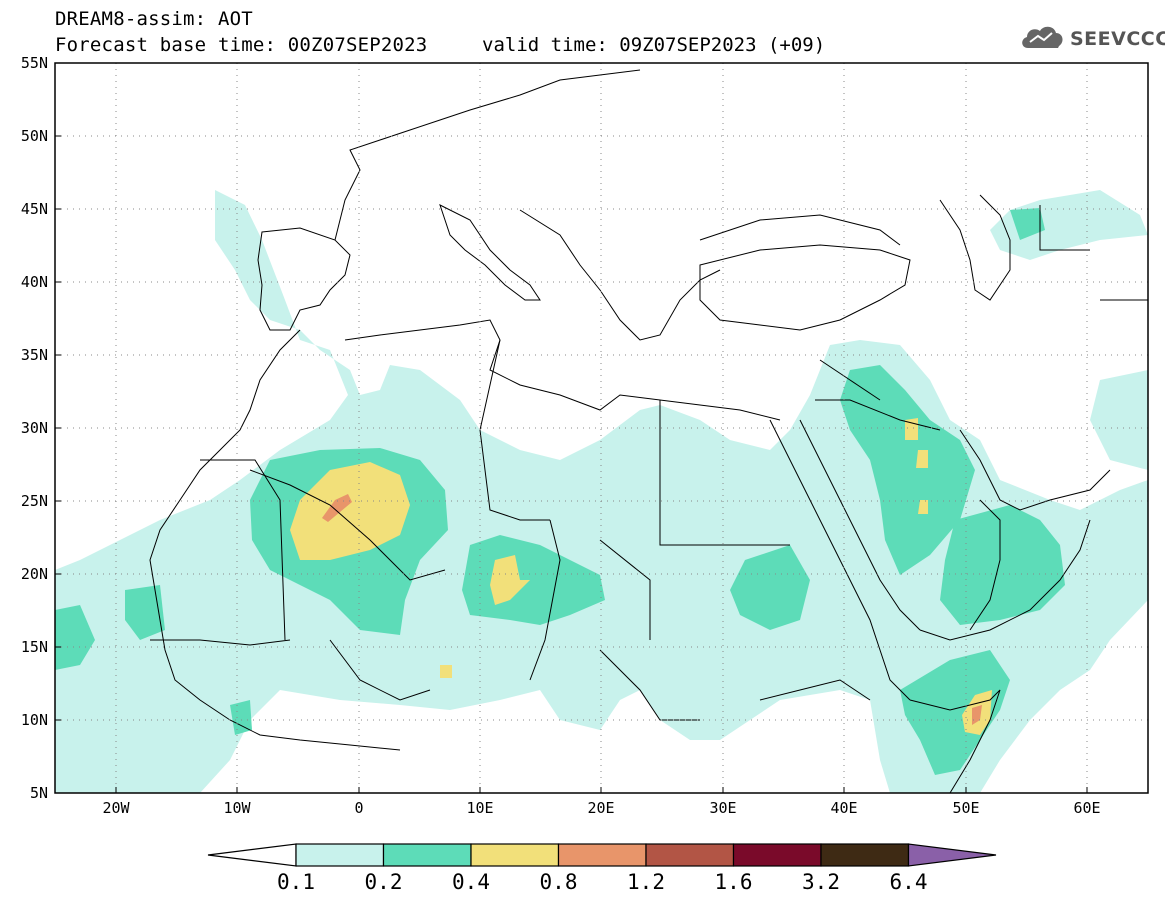 The height and width of the screenshot is (905, 1165). What do you see at coordinates (116, 808) in the screenshot?
I see `lon-label: 20W` at bounding box center [116, 808].